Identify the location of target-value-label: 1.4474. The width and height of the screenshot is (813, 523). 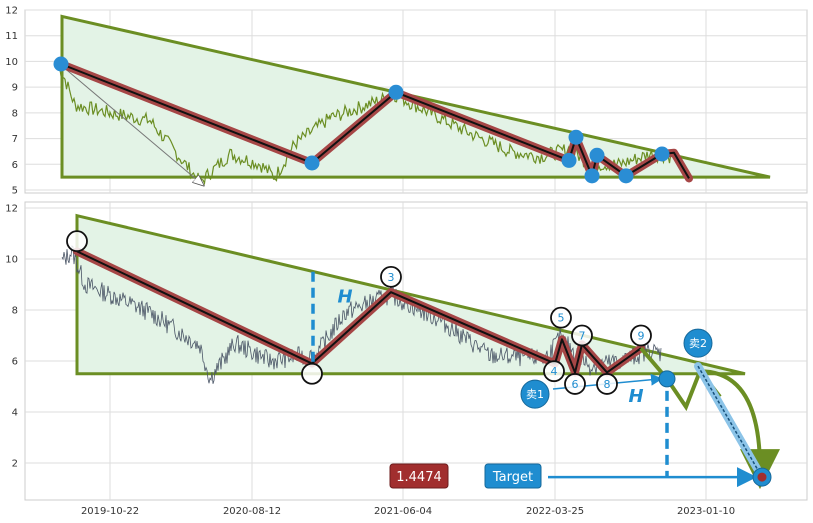
(419, 477).